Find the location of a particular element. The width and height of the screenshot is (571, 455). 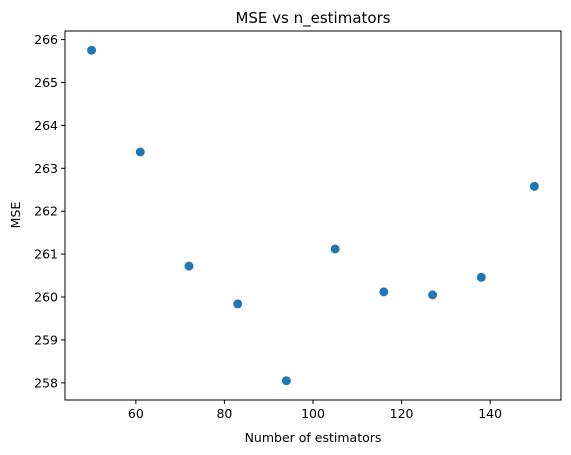

y-tick-label: 266 is located at coordinates (46, 39).